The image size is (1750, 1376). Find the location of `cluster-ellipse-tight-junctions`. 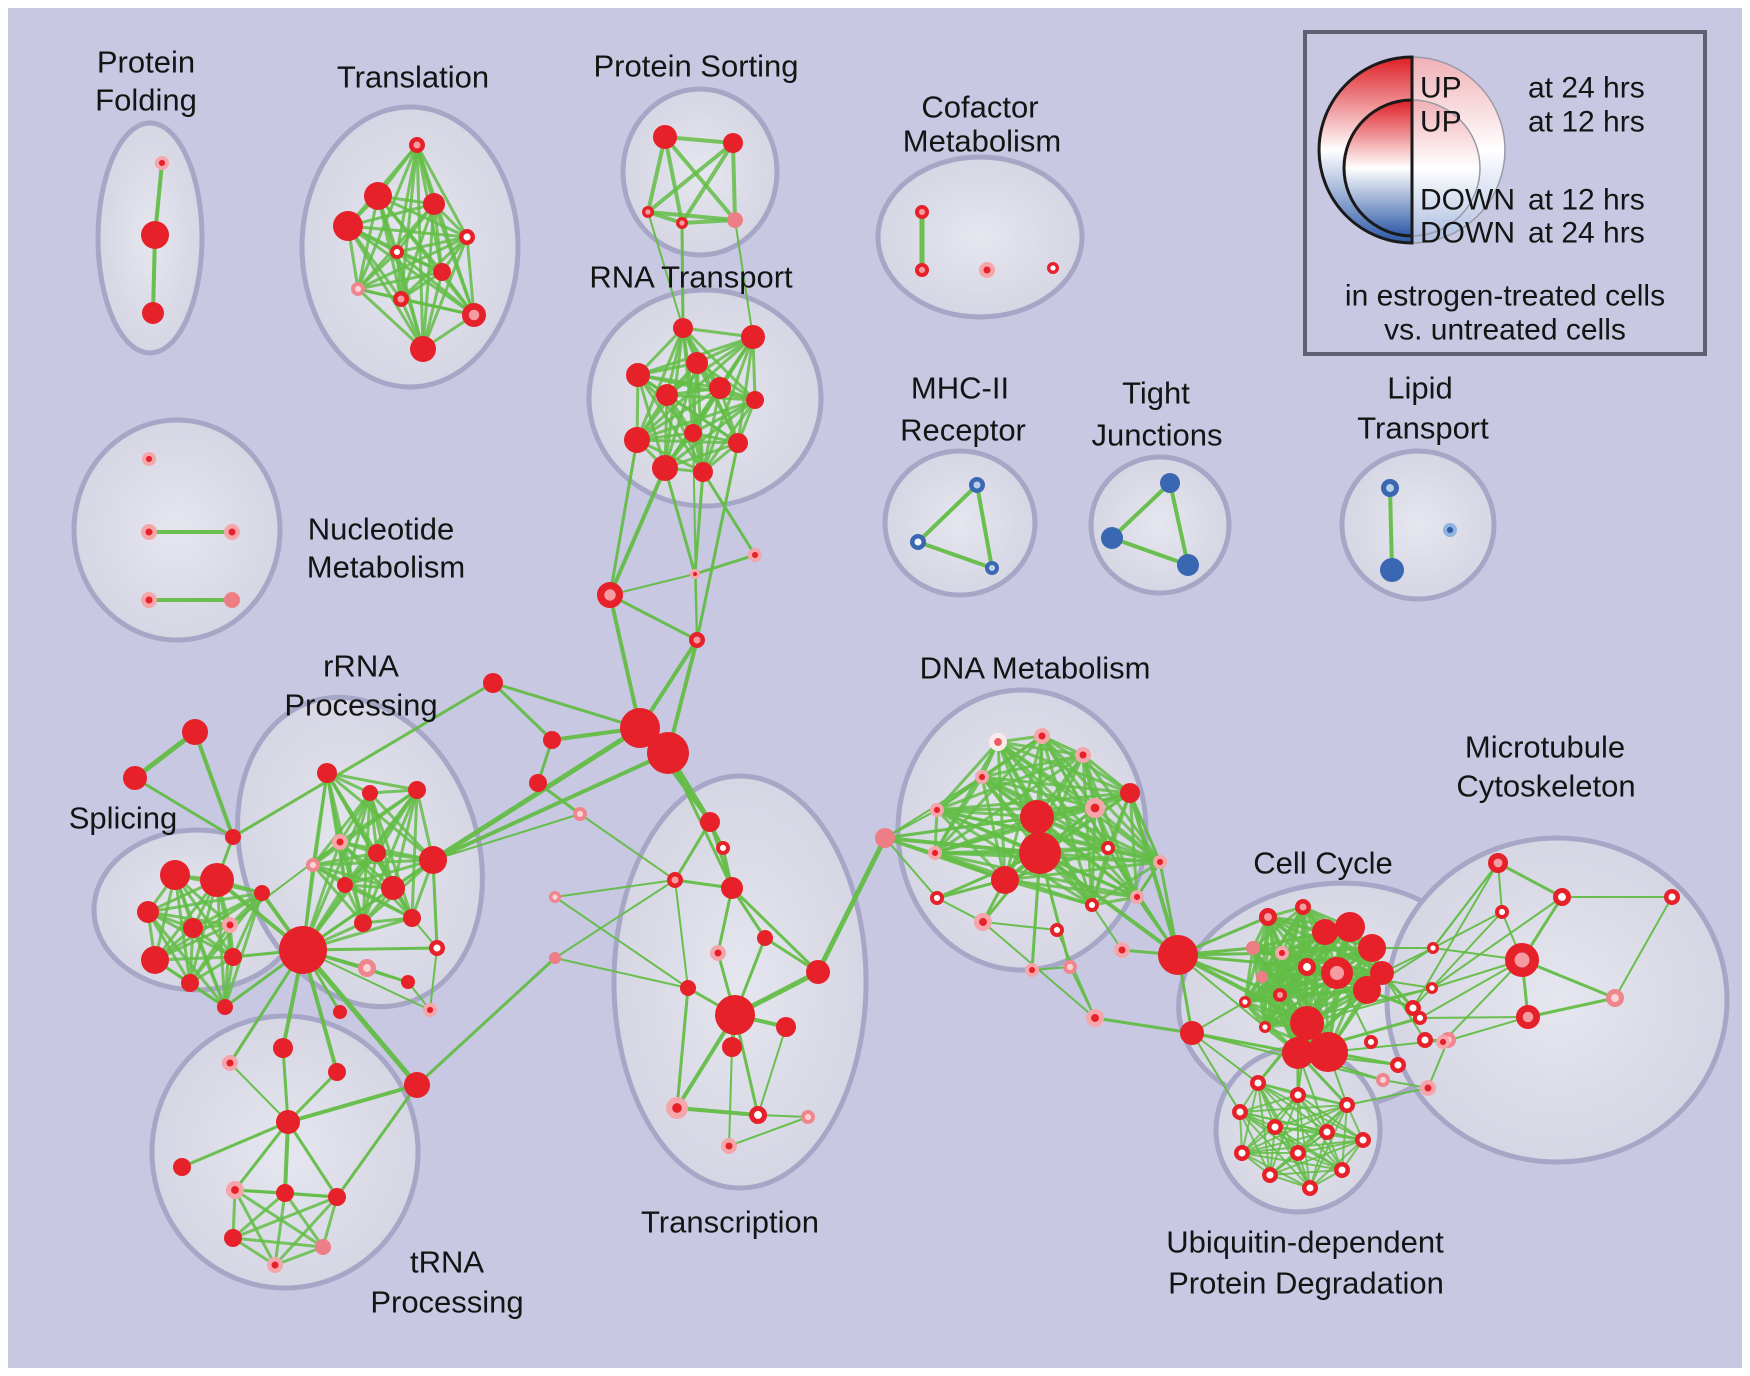

cluster-ellipse-tight-junctions is located at coordinates (1160, 525).